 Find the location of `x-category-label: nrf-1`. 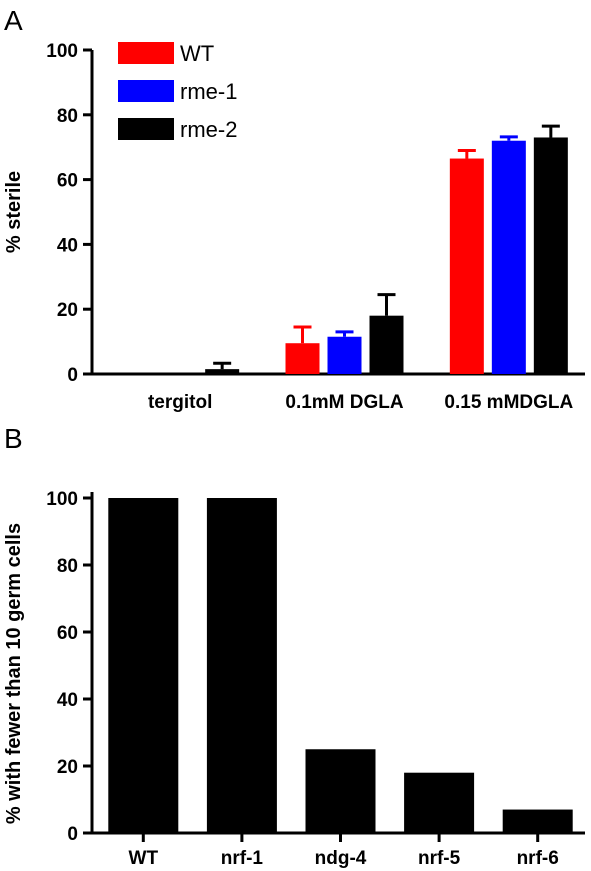

x-category-label: nrf-1 is located at coordinates (242, 858).